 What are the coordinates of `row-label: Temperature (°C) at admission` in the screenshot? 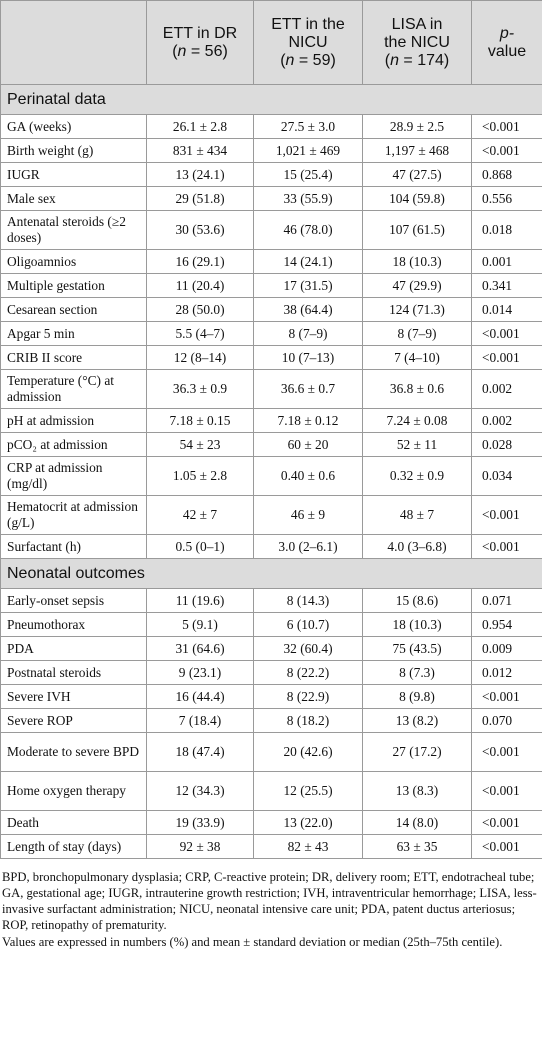 It's located at (73, 389).